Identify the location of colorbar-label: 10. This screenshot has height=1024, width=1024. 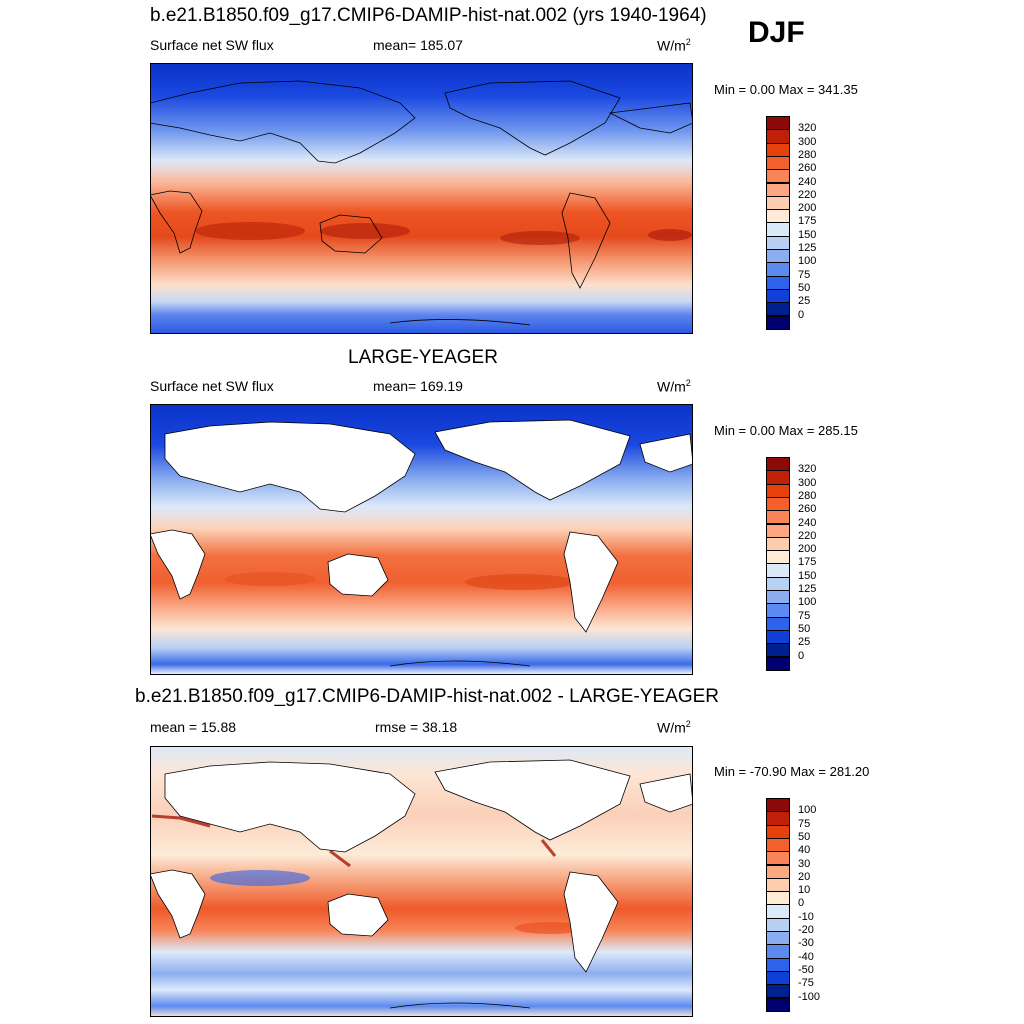
(804, 890).